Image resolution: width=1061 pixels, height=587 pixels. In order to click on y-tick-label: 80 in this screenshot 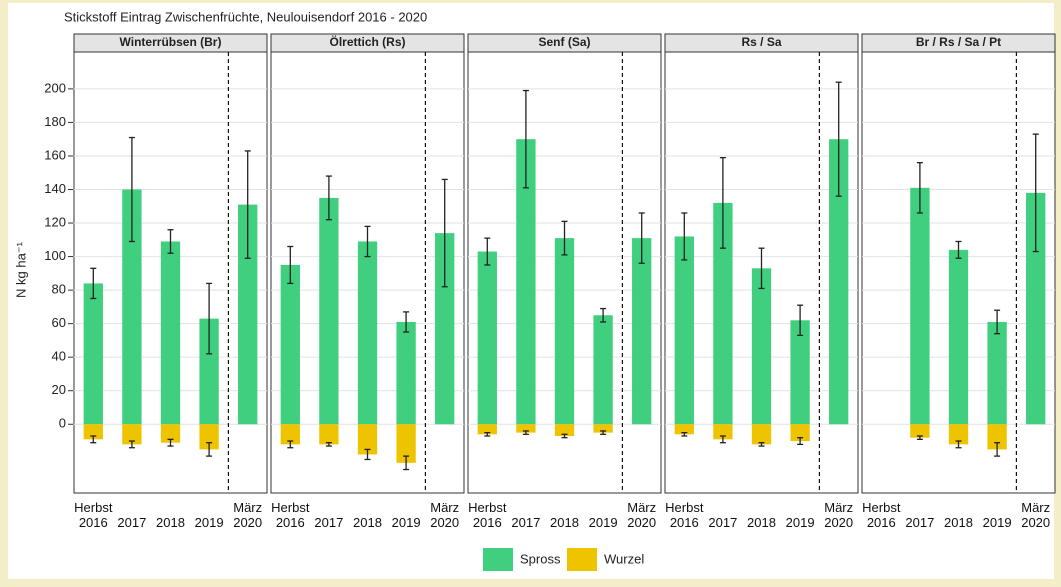, I will do `click(59, 289)`.